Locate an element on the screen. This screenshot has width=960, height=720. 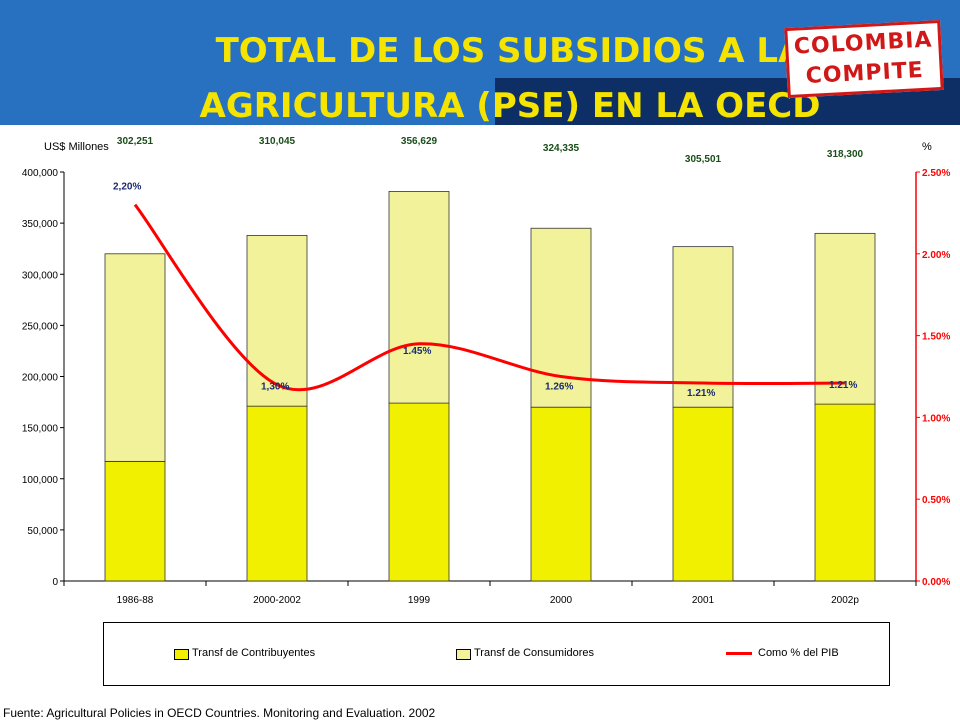
right-axis-tick-label: 2.50% is located at coordinates (936, 173).